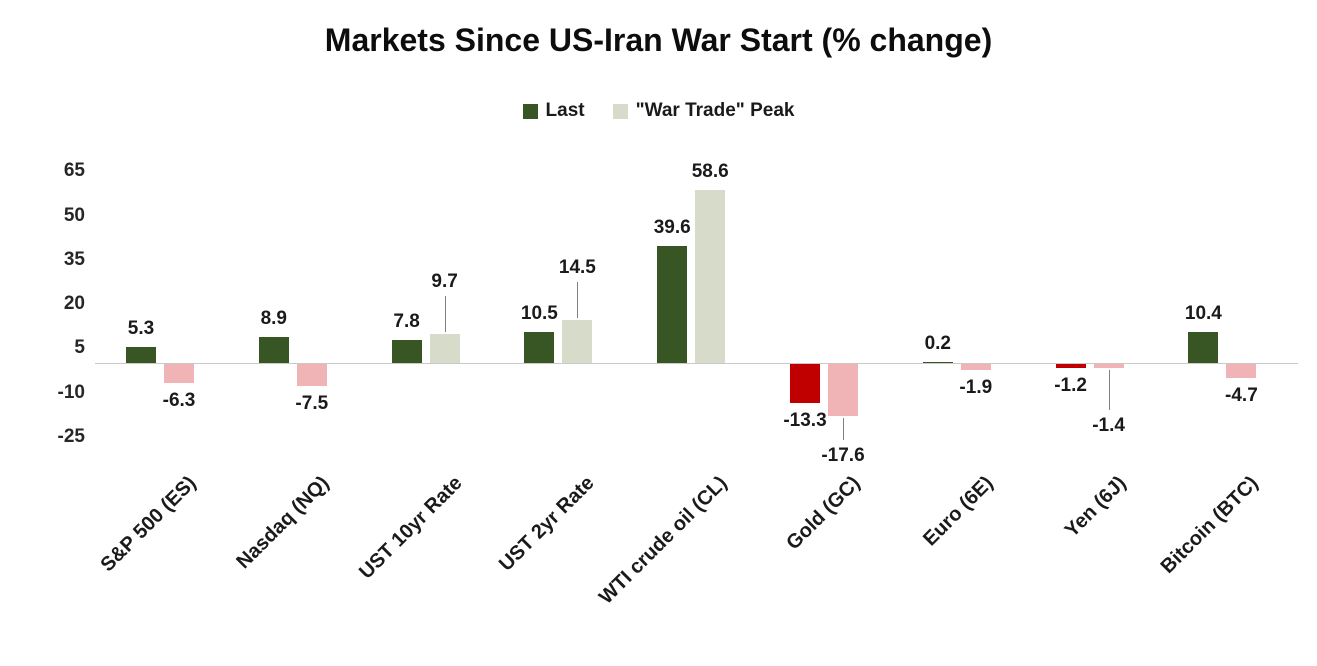  I want to click on value-label: 8.9, so click(273, 318).